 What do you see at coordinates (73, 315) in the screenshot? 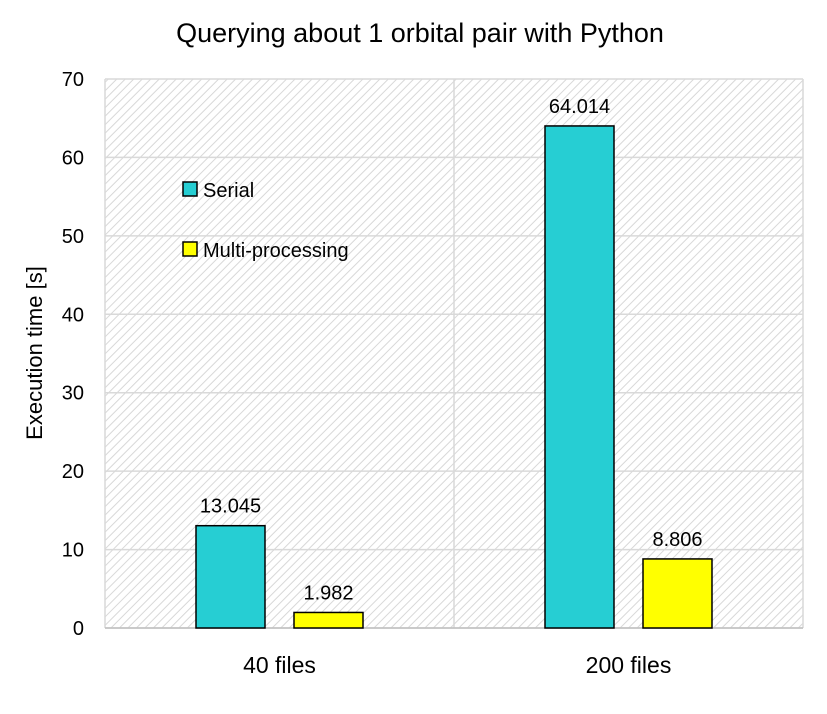
I see `y-tick-label-4: 40` at bounding box center [73, 315].